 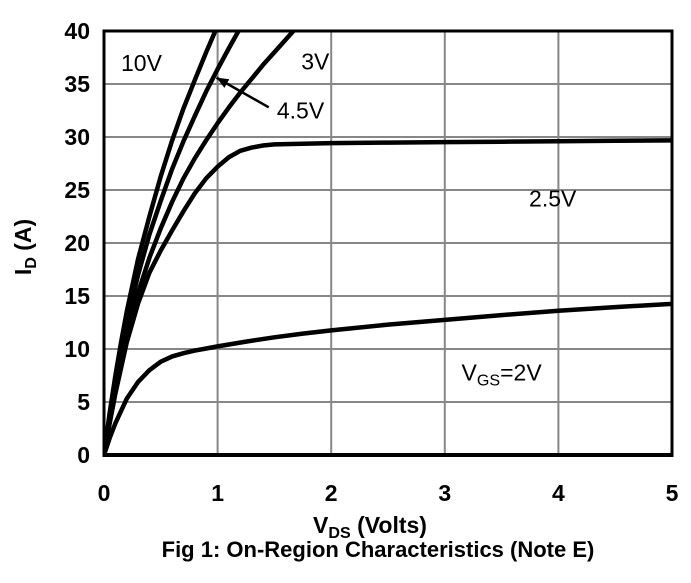 What do you see at coordinates (77, 296) in the screenshot?
I see `y-tick-label-15: 15` at bounding box center [77, 296].